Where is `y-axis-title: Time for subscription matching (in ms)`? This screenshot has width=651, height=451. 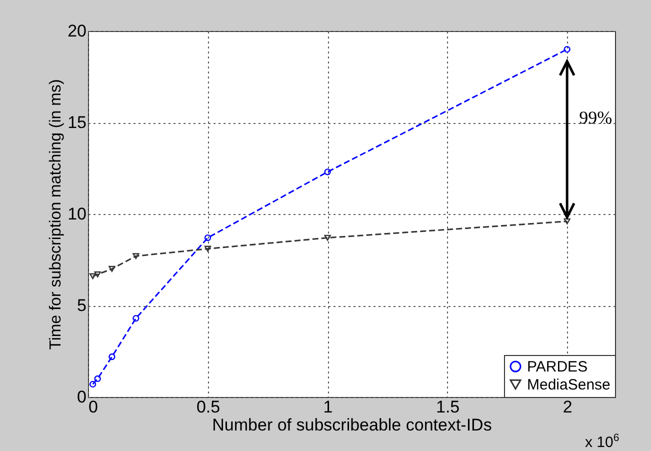 y-axis-title: Time for subscription matching (in ms) is located at coordinates (56, 214).